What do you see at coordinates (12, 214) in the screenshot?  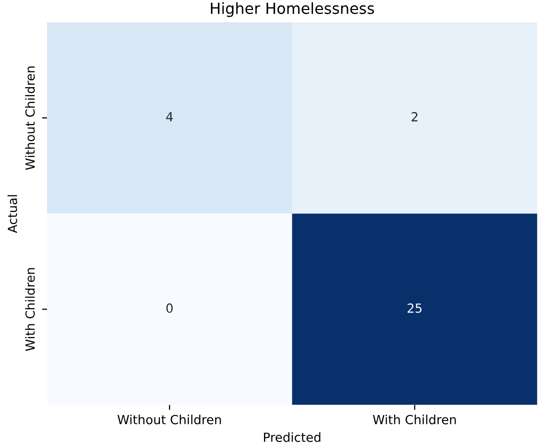 I see `y-axis-title: Actual` at bounding box center [12, 214].